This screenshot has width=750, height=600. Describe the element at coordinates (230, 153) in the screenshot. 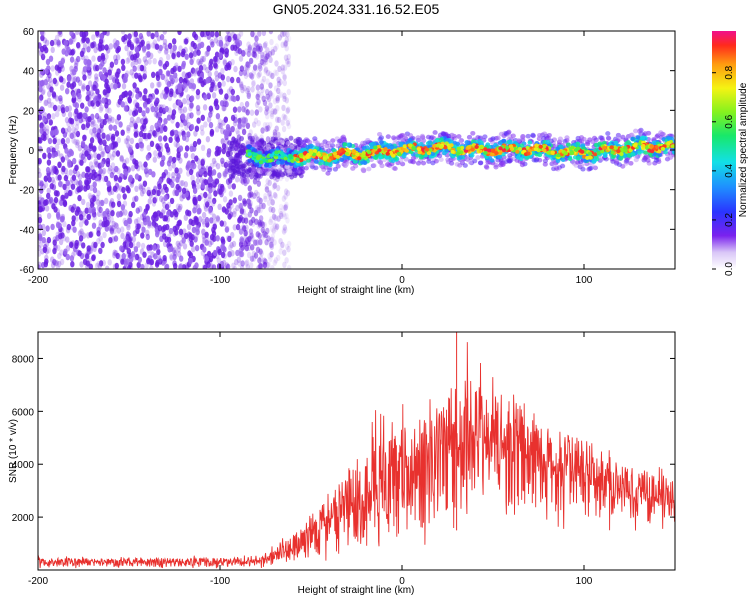

I see `transition-speck` at that location.